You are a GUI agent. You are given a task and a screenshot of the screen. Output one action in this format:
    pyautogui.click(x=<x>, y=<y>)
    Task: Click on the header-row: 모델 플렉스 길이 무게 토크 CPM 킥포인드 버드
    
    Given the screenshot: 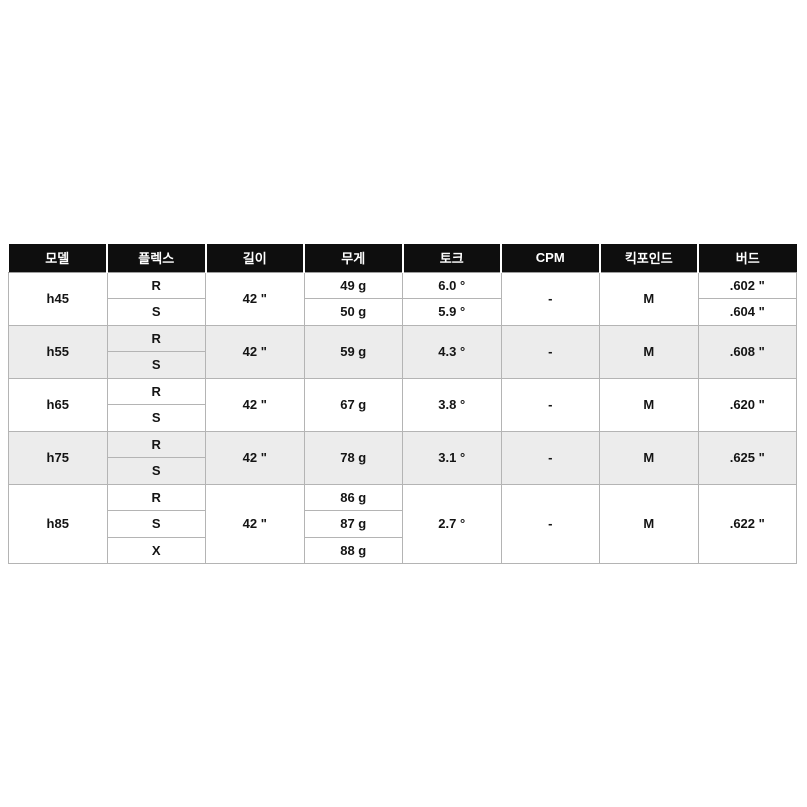 What is the action you would take?
    pyautogui.click(x=402, y=258)
    